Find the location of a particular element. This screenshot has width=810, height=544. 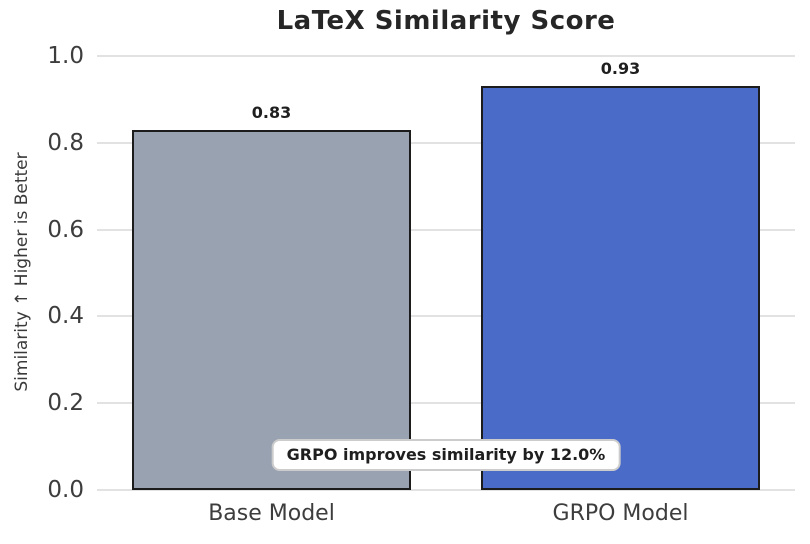

gridline-1.0 is located at coordinates (446, 56).